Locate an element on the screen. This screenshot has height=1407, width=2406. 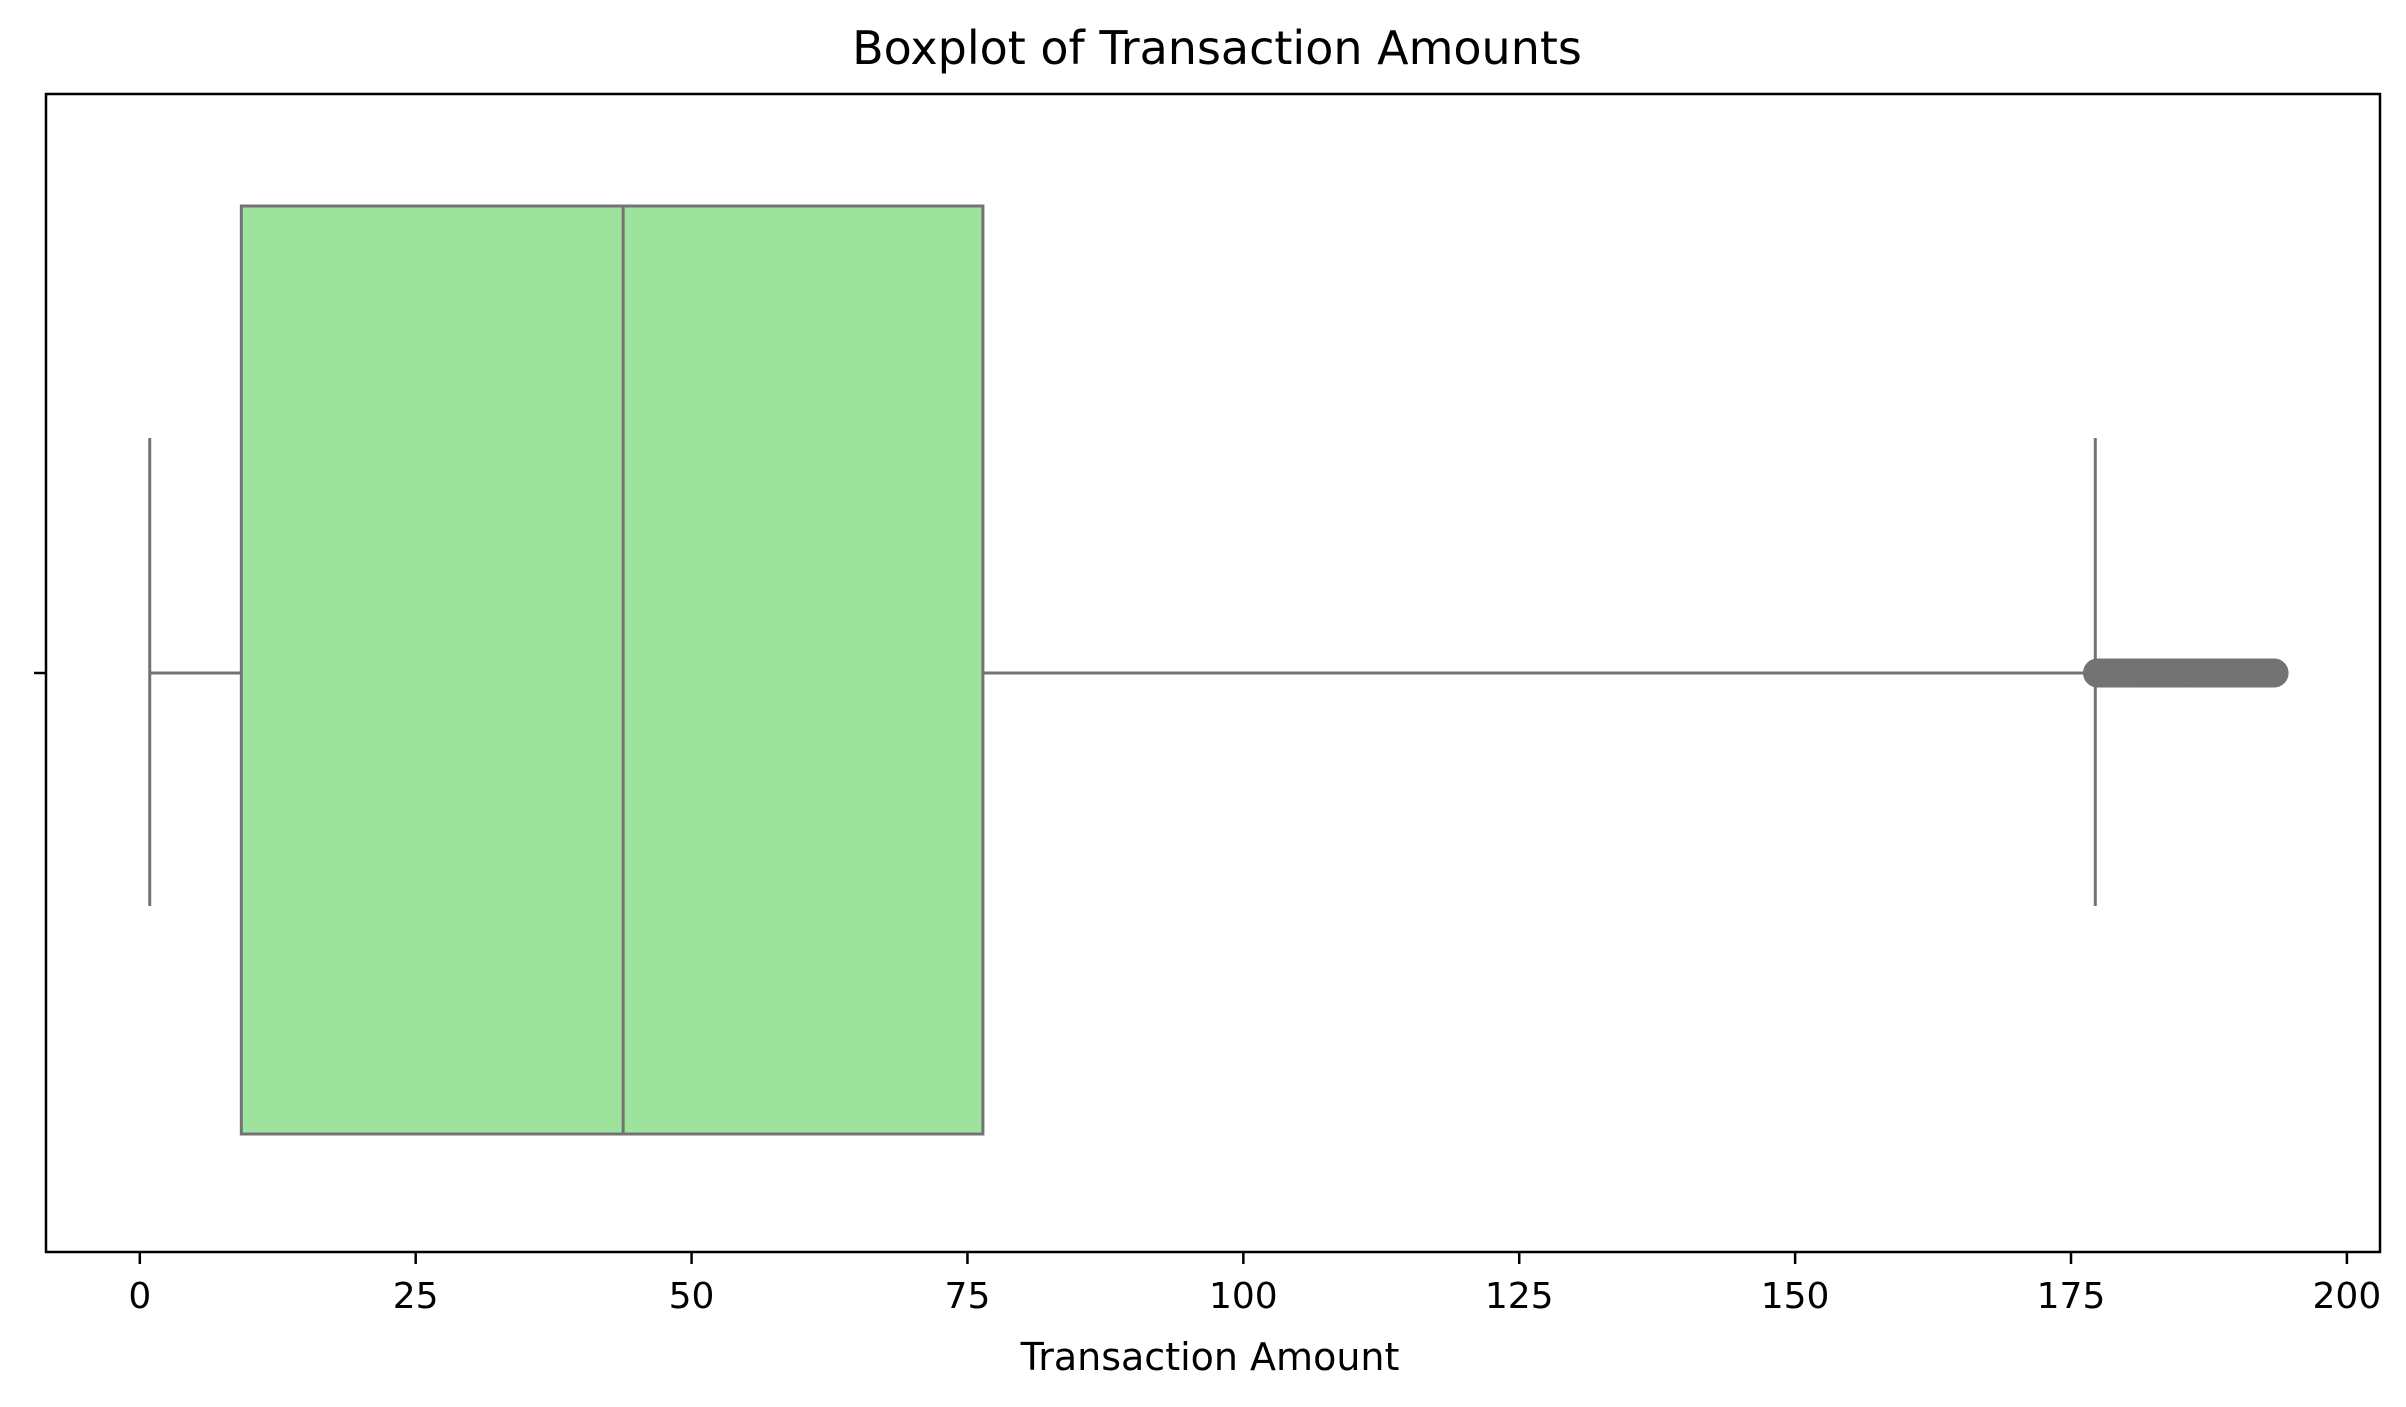
x-tick-label: 200 is located at coordinates (2347, 1296).